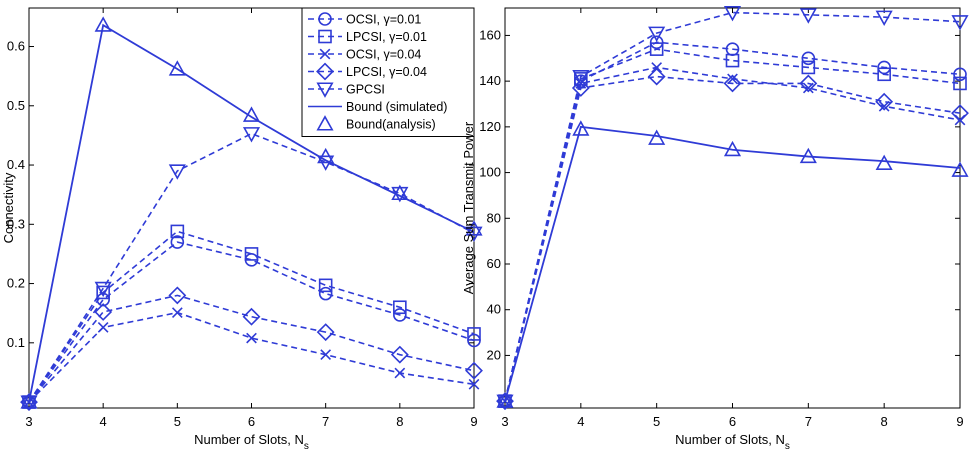  Describe the element at coordinates (16, 223) in the screenshot. I see `y-tick-label: 0.3` at that location.